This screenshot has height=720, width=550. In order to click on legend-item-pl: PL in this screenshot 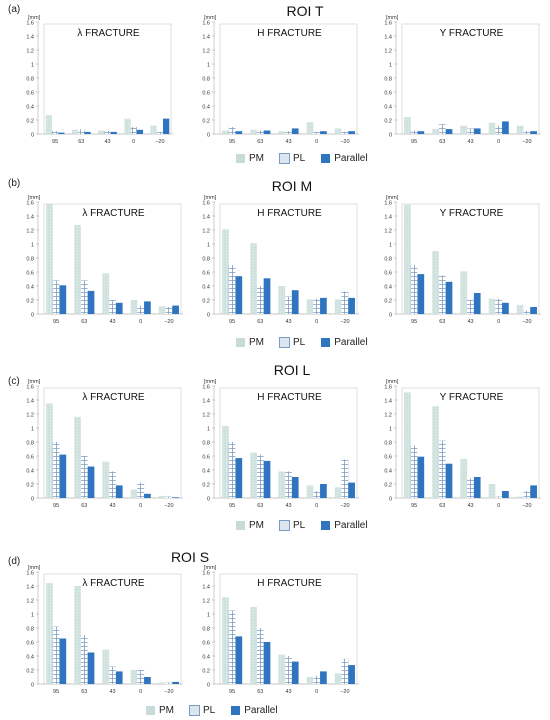, I will do `click(292, 158)`.